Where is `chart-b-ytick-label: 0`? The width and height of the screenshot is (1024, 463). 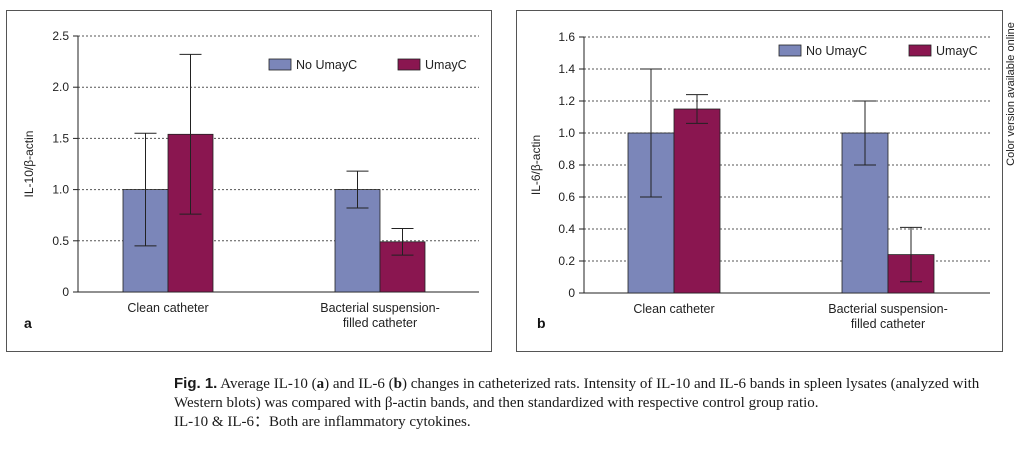
chart-b-ytick-label: 0 is located at coordinates (571, 293).